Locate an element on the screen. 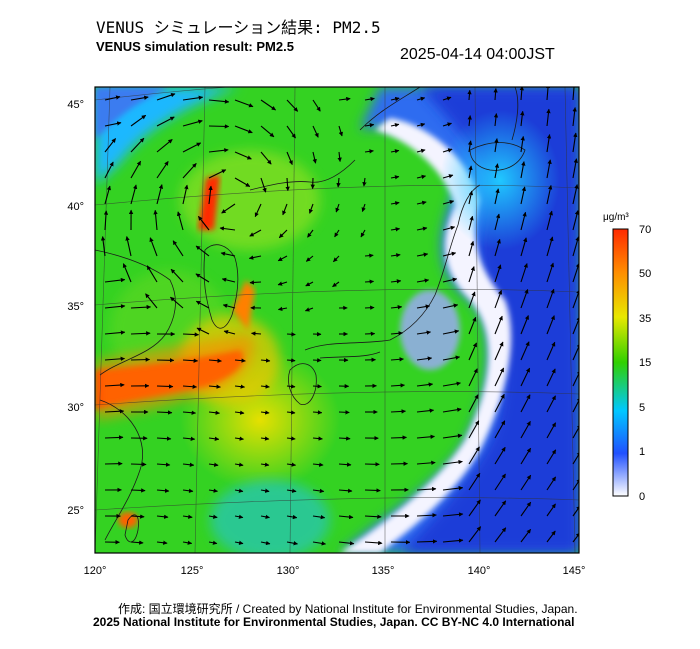  forecast-timestamp: 2025-04-14 04:00JST is located at coordinates (477, 54).